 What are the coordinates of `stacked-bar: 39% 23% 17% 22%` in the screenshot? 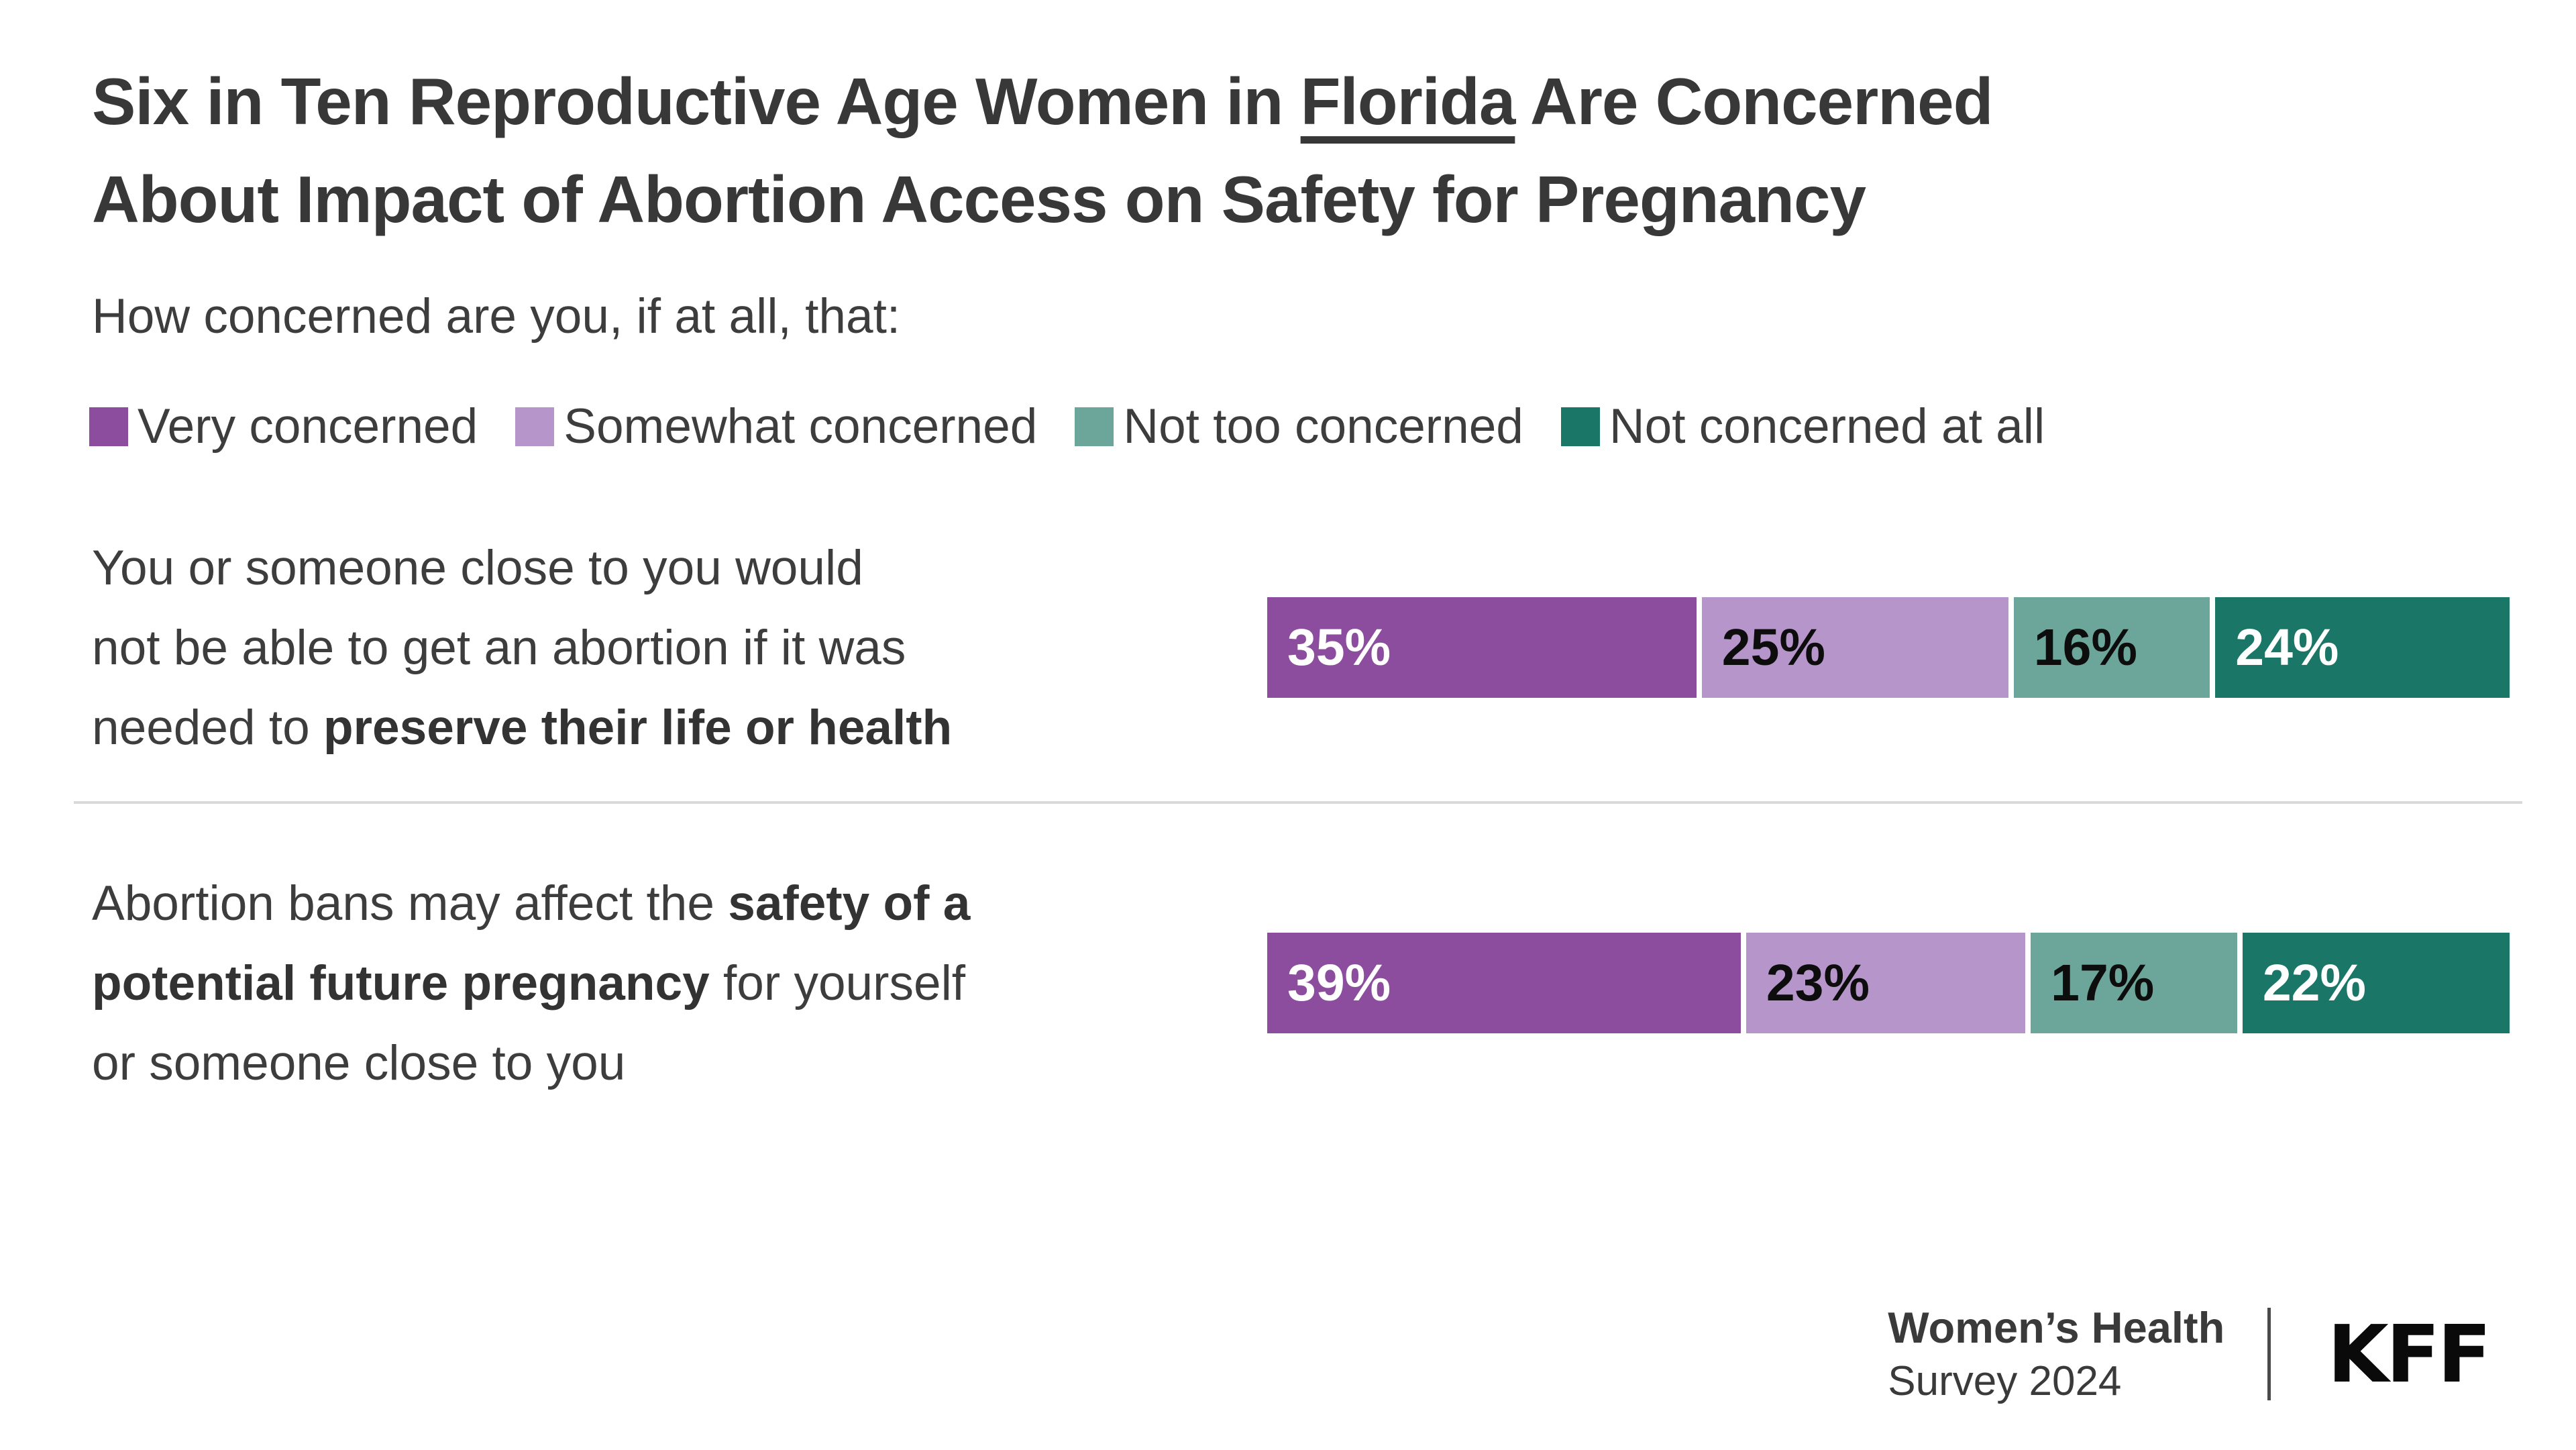 It's located at (1888, 983).